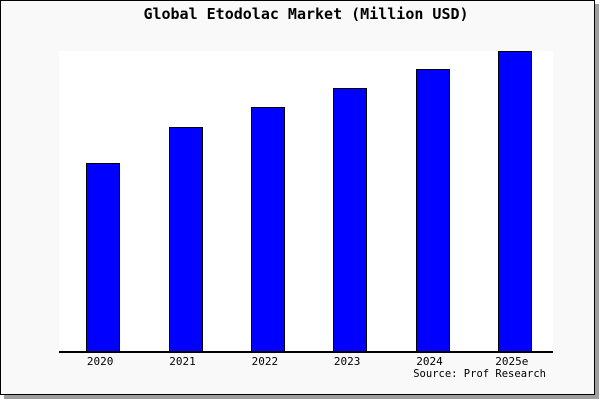 Image resolution: width=600 pixels, height=400 pixels. Describe the element at coordinates (306, 362) in the screenshot. I see `x-axis-labels: 2020 2021 2022 2023 2024 2025e` at that location.